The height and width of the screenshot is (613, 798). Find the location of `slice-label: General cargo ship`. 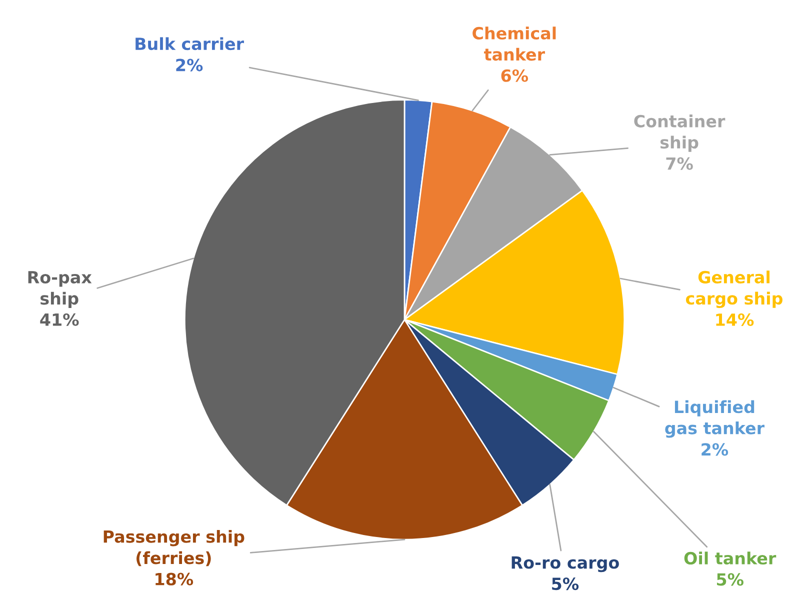

slice-label: General cargo ship is located at coordinates (734, 289).